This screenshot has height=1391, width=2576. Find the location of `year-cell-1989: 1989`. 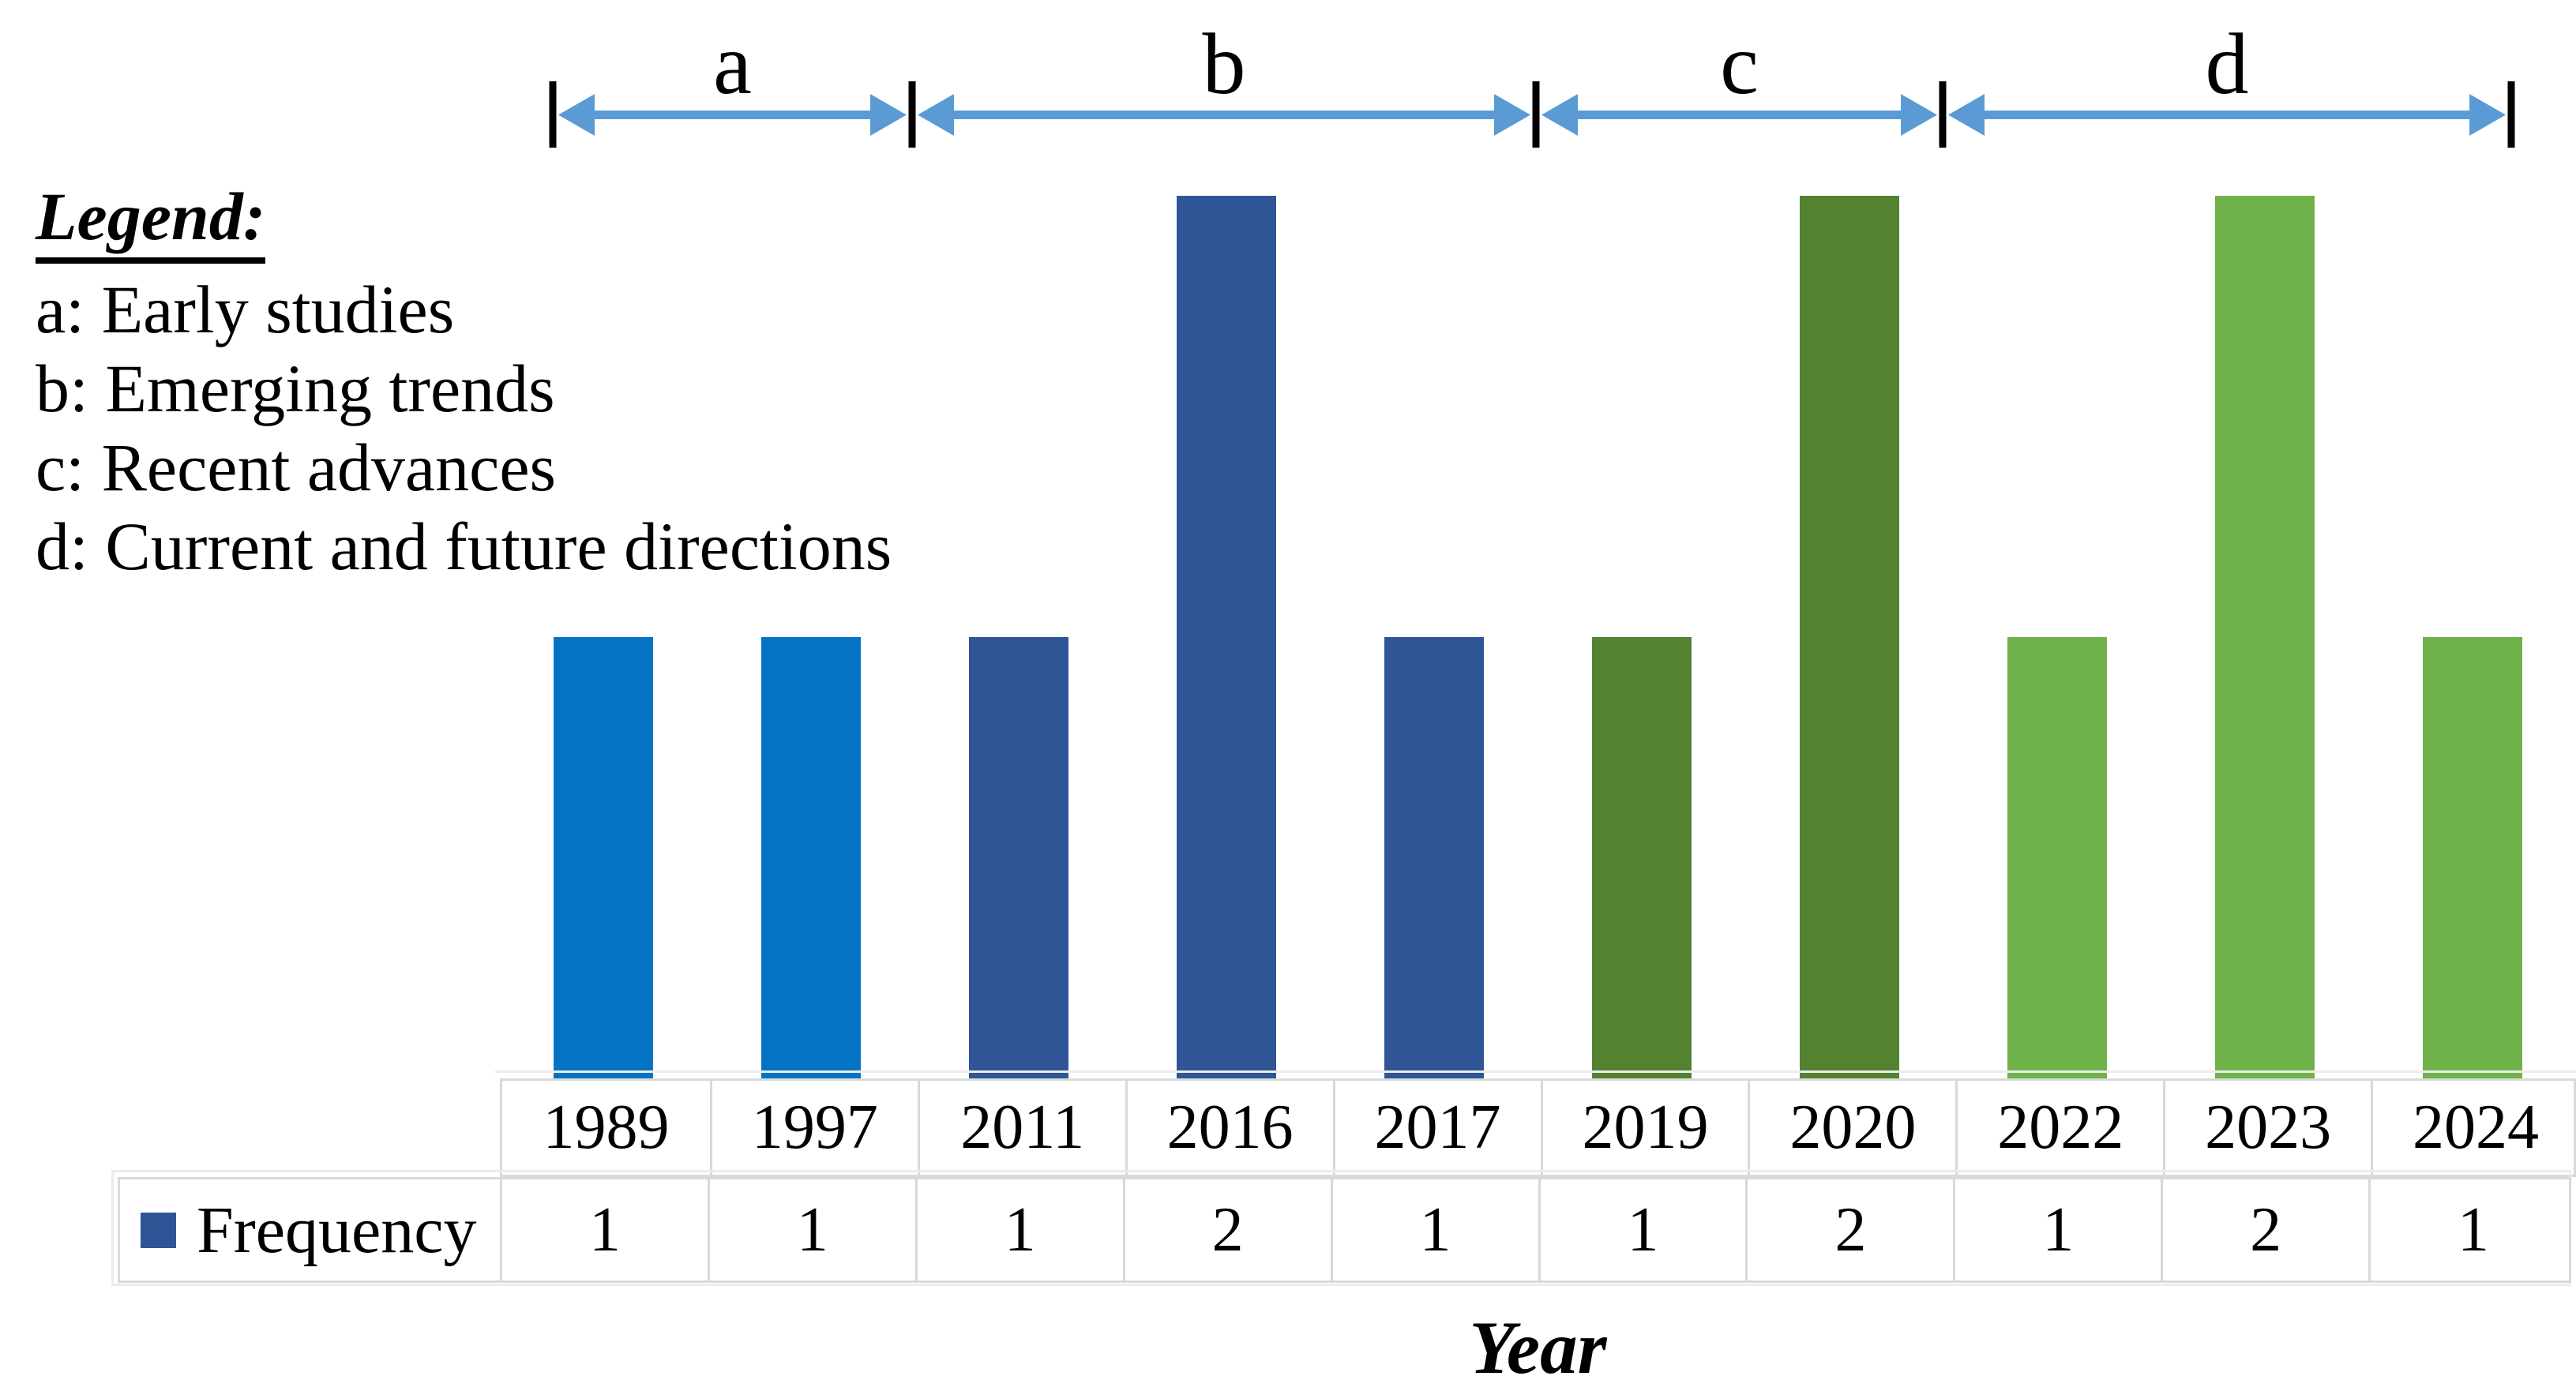

year-cell-1989: 1989 is located at coordinates (606, 1127).